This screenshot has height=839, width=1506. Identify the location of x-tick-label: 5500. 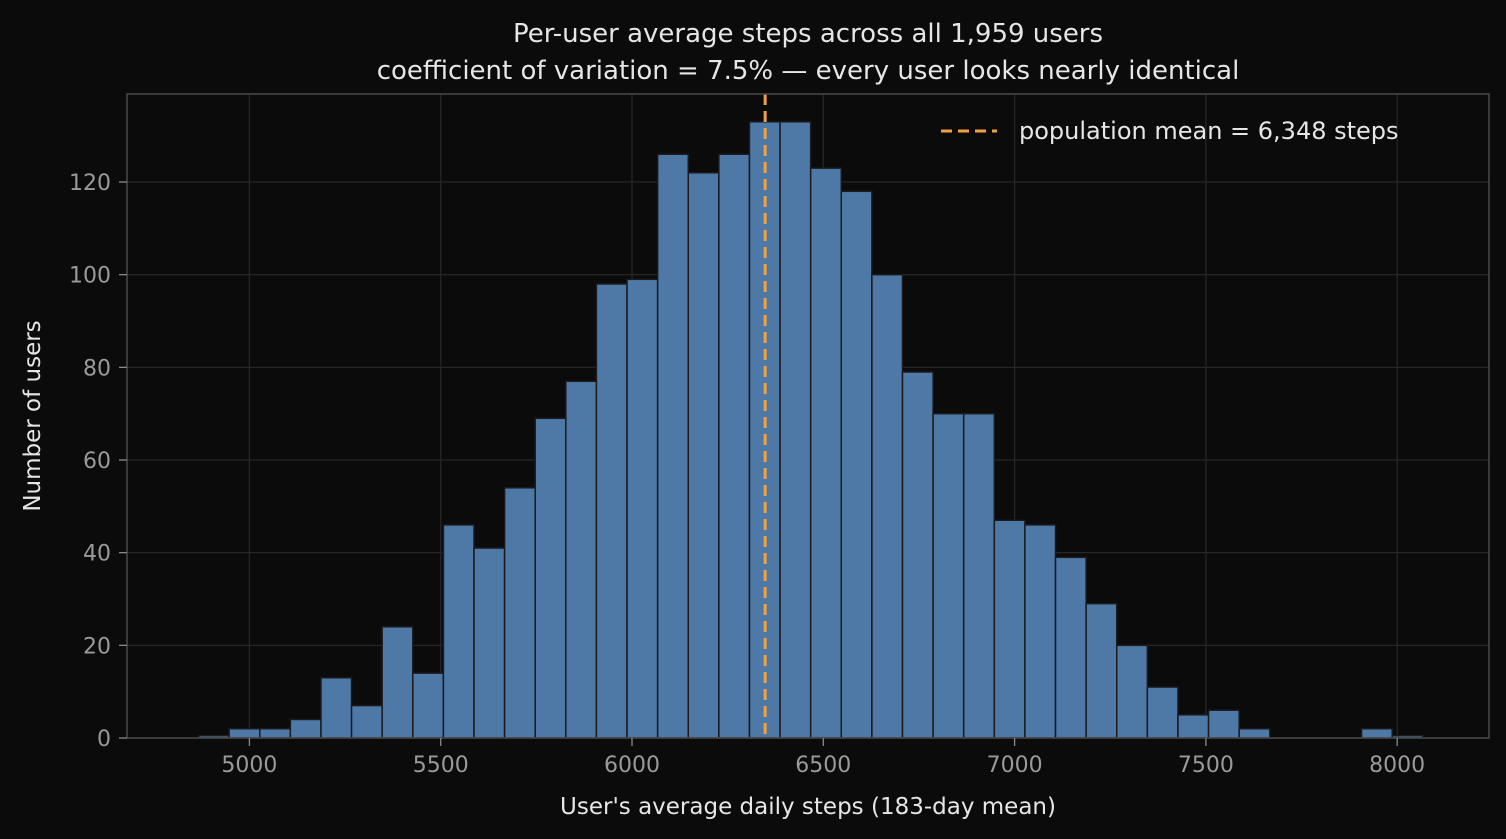
(441, 765).